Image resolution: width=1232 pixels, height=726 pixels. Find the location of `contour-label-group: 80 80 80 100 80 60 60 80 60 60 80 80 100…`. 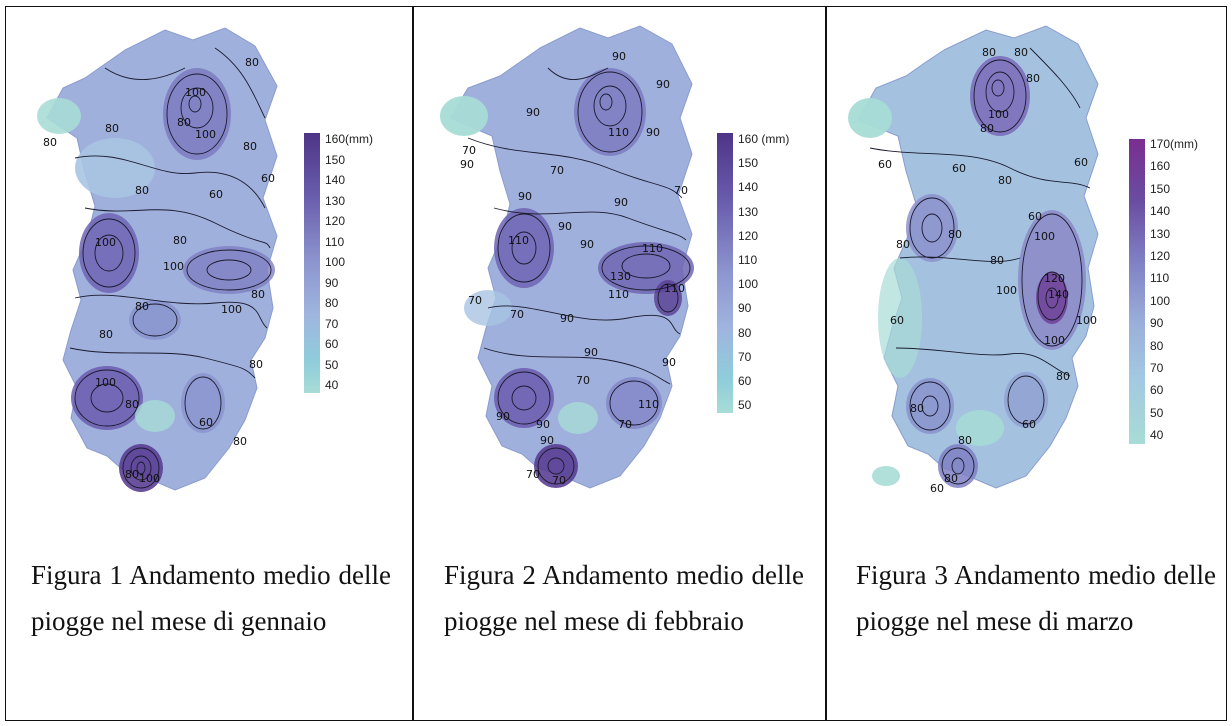

contour-label-group: 80 80 80 100 80 60 60 80 60 60 80 80 100… is located at coordinates (987, 270).